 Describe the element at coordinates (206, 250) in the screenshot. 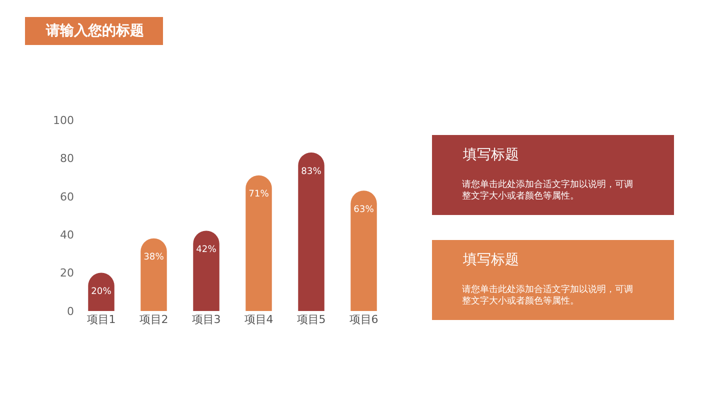

I see `data-label: 42%` at that location.